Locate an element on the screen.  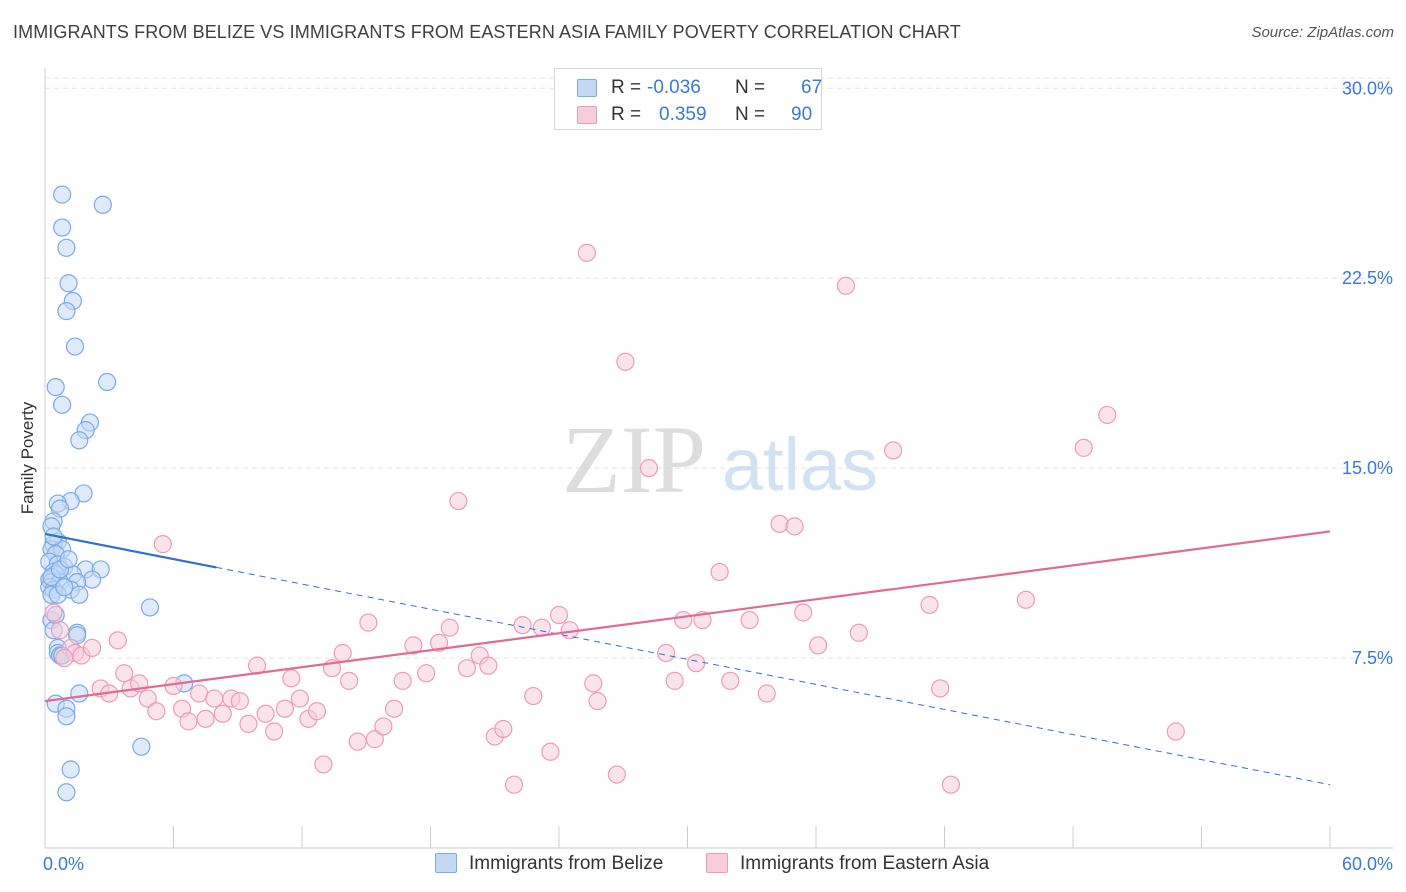
x-tick-label-min: 0.0% is located at coordinates (63, 864).